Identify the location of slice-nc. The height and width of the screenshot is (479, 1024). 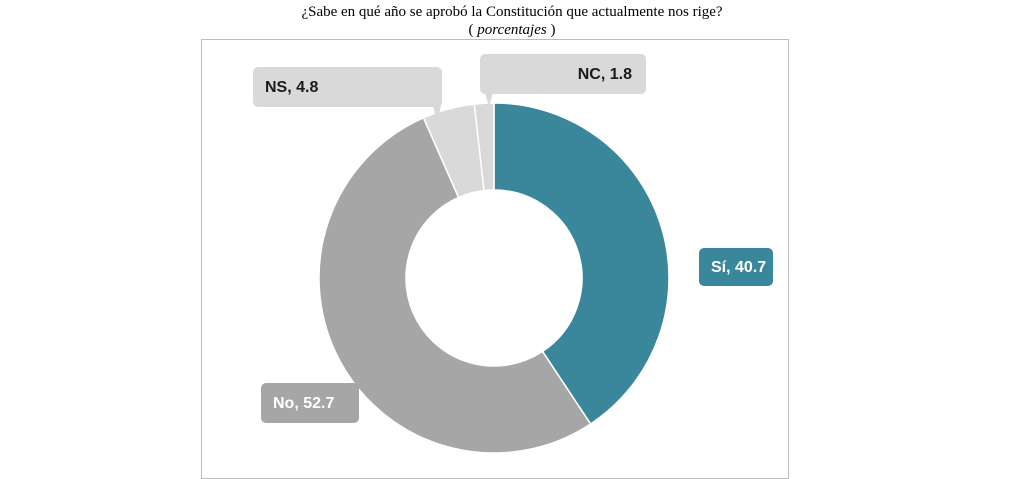
(484, 147).